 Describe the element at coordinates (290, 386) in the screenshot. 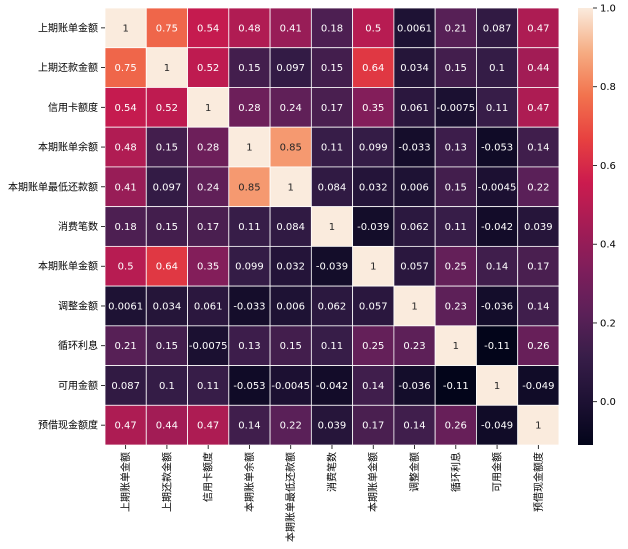

I see `cell-value-label: -0.0045` at that location.